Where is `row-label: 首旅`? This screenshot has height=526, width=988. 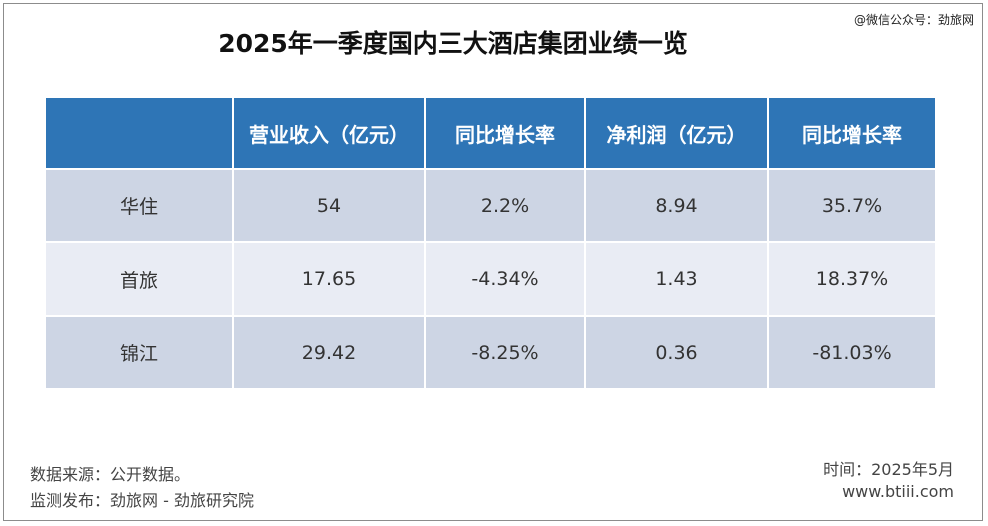 row-label: 首旅 is located at coordinates (139, 279).